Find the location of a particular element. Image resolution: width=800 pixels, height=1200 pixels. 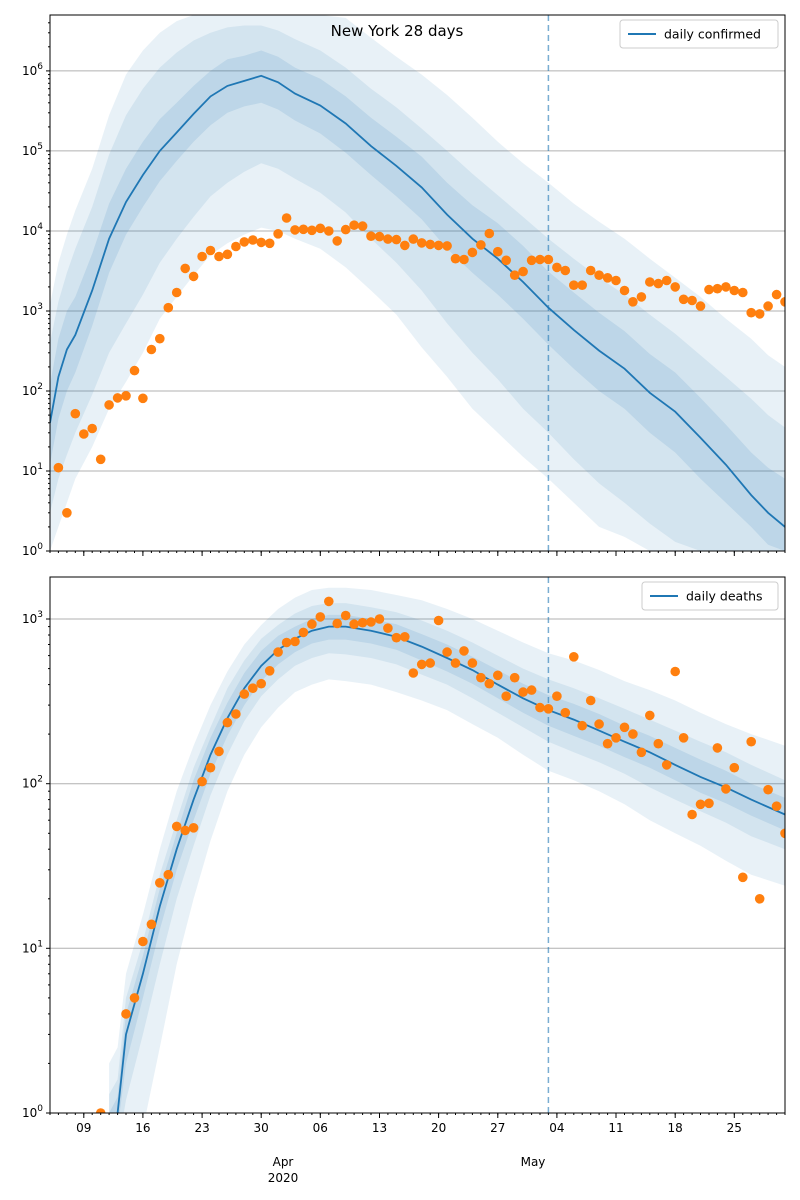

y-tick-label: 10⁶ is located at coordinates (32, 70).